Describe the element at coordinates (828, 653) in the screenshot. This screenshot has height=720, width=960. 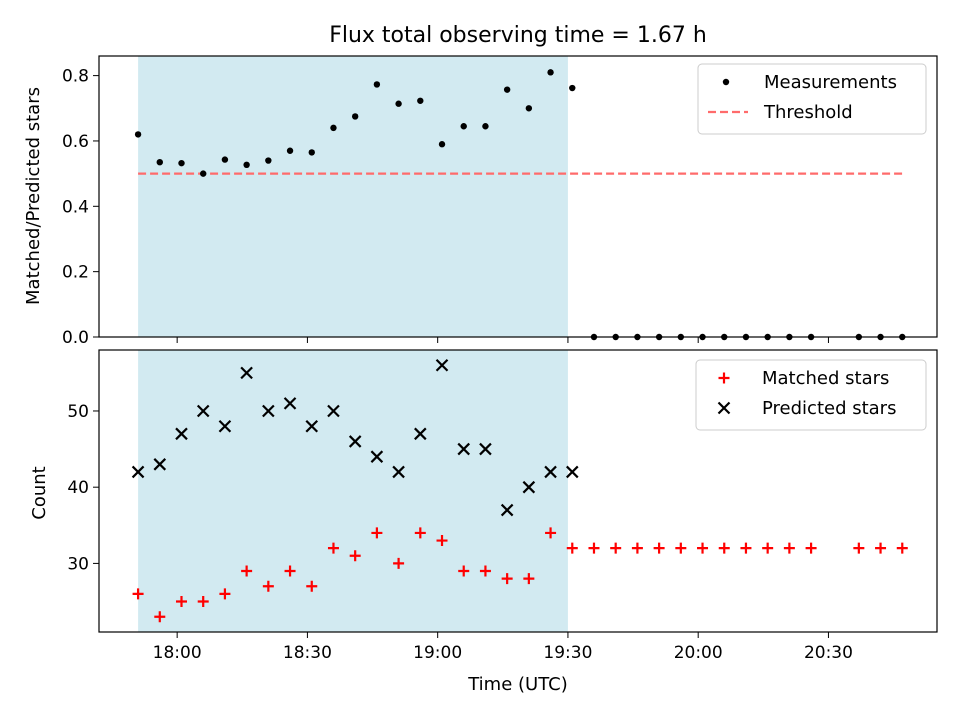
I see `bottom-x-tick-label: 20:30` at that location.